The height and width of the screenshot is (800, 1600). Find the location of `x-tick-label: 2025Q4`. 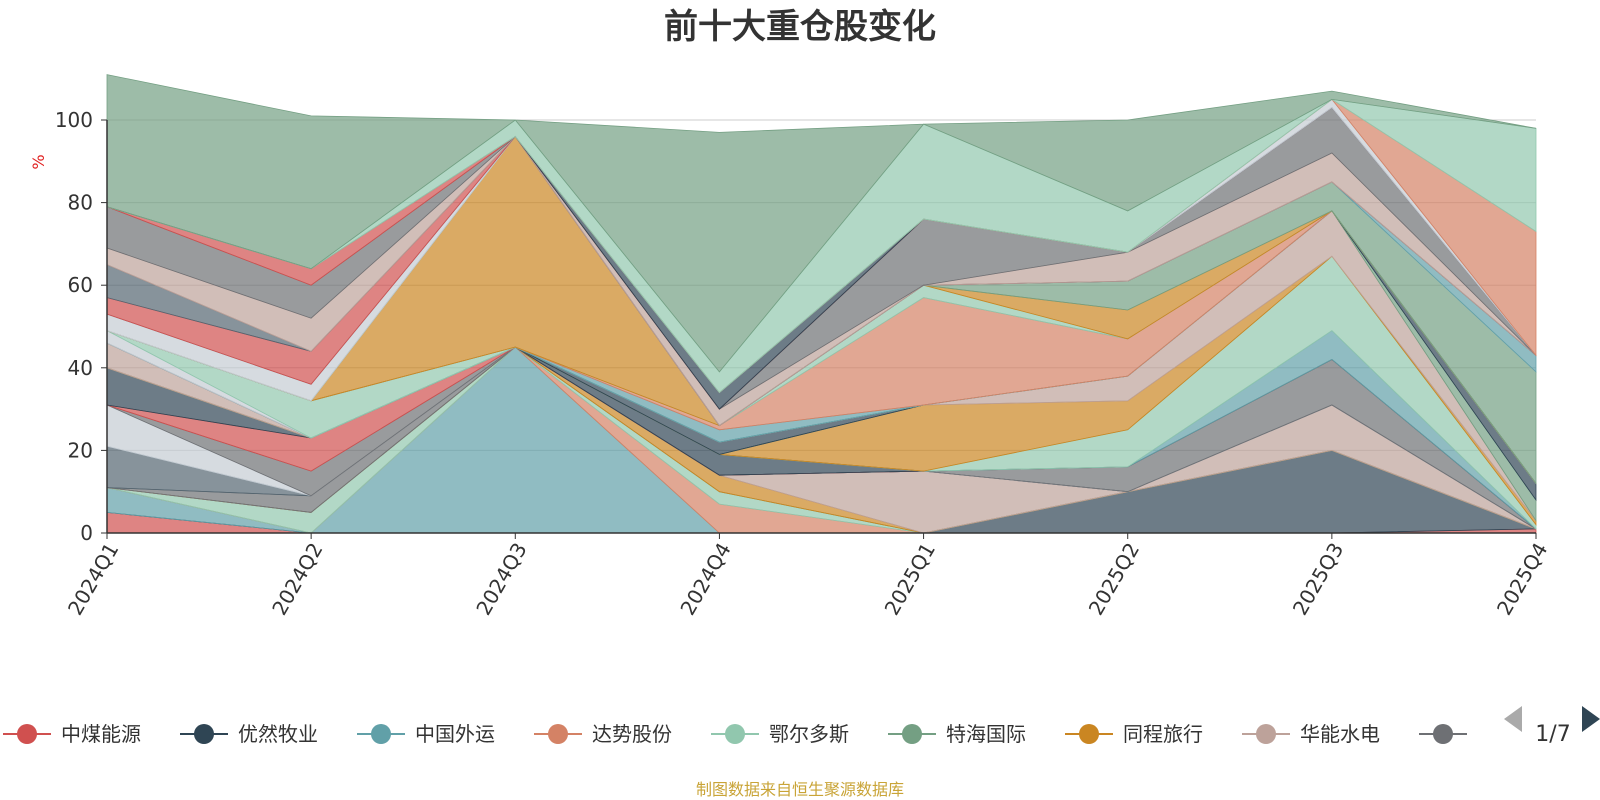

x-tick-label: 2025Q4 is located at coordinates (1522, 579).